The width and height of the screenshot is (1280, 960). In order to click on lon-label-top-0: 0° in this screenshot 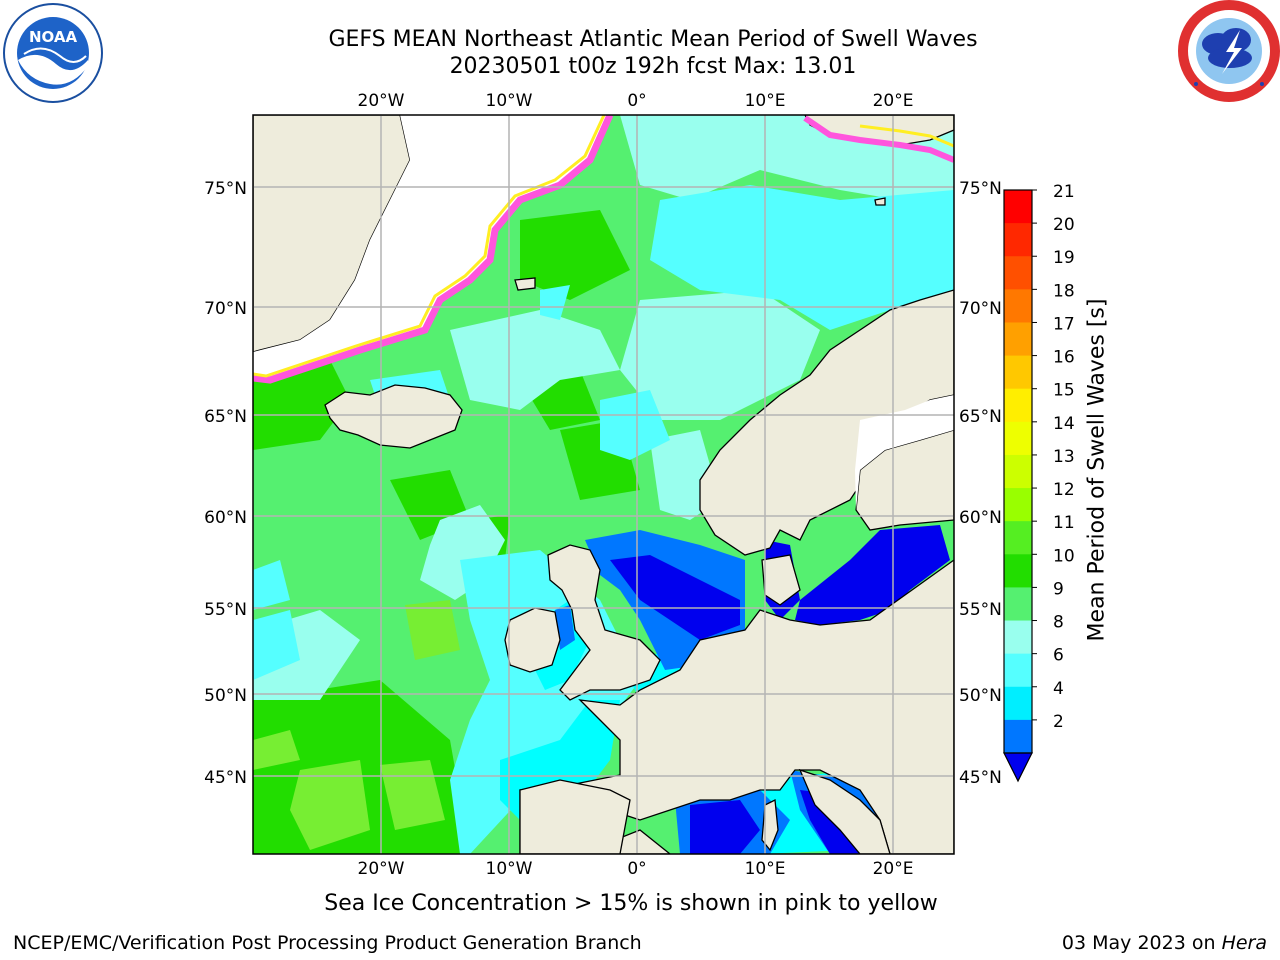, I will do `click(636, 101)`.